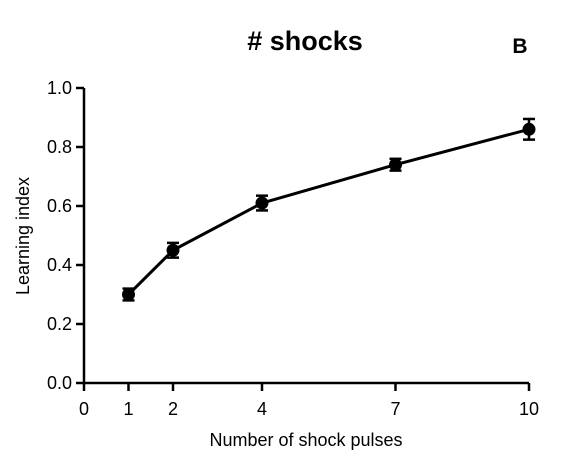  I want to click on y-axis-ticks: 0.0 0.2 0.4 0.6 0.8 1.0, so click(65, 235).